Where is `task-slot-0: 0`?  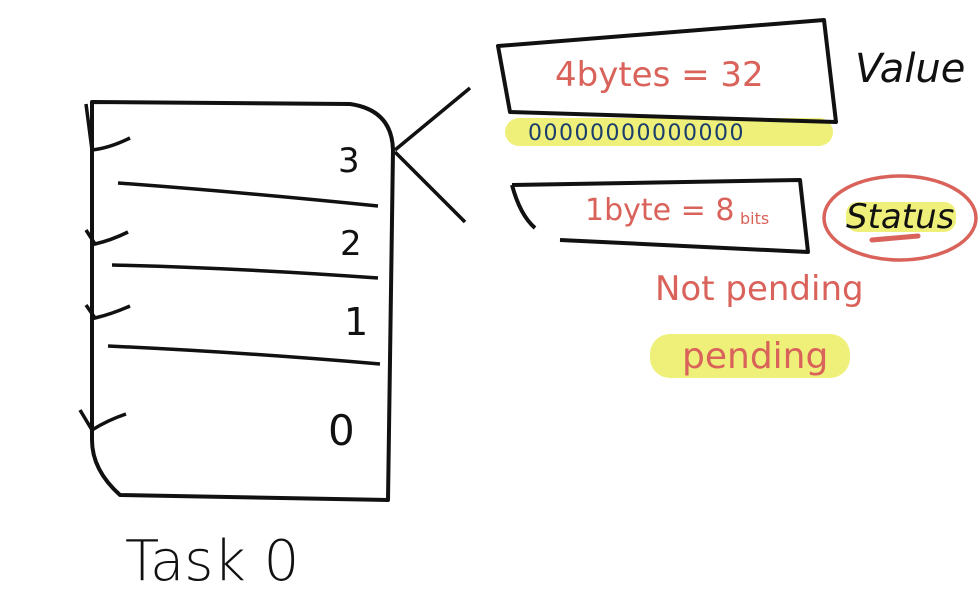
task-slot-0: 0 is located at coordinates (341, 430).